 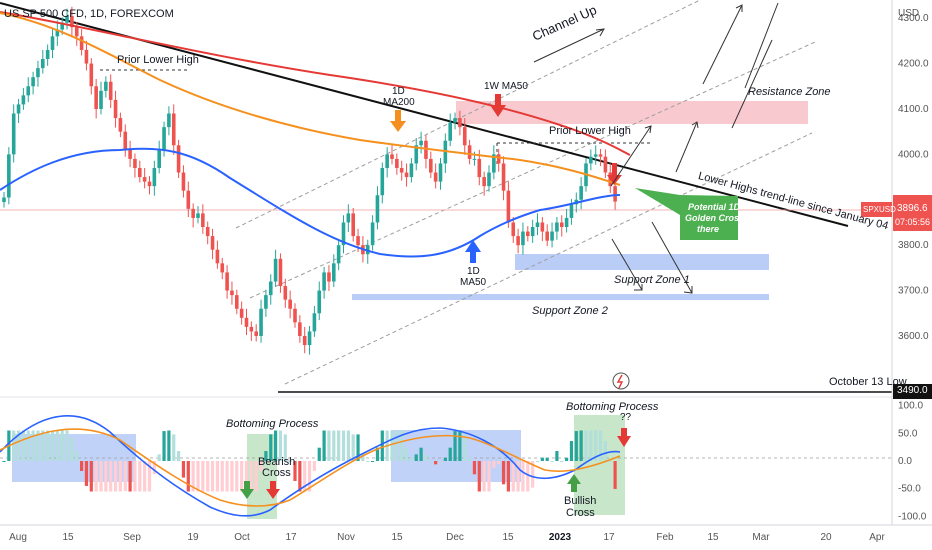 What do you see at coordinates (665, 537) in the screenshot?
I see `time-tick-label: Feb` at bounding box center [665, 537].